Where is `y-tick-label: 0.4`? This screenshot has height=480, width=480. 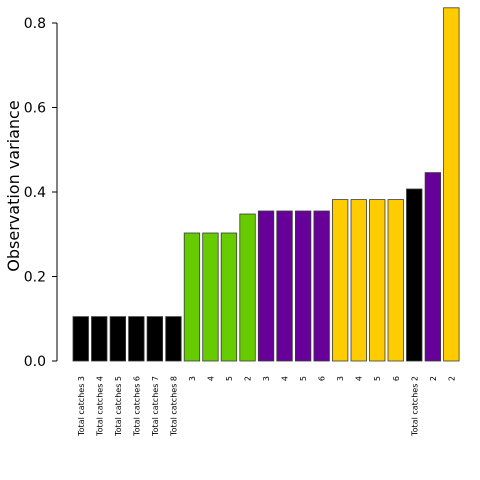 y-tick-label: 0.4 is located at coordinates (35, 193).